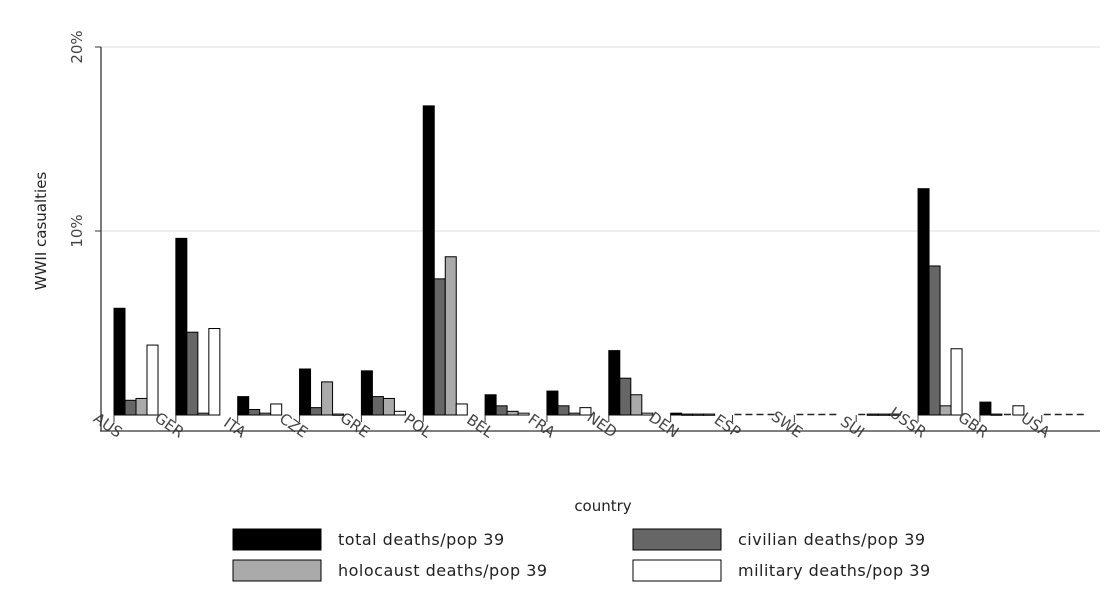 The width and height of the screenshot is (1107, 594). Describe the element at coordinates (787, 424) in the screenshot. I see `x-tick-label-SWE: SWE` at that location.